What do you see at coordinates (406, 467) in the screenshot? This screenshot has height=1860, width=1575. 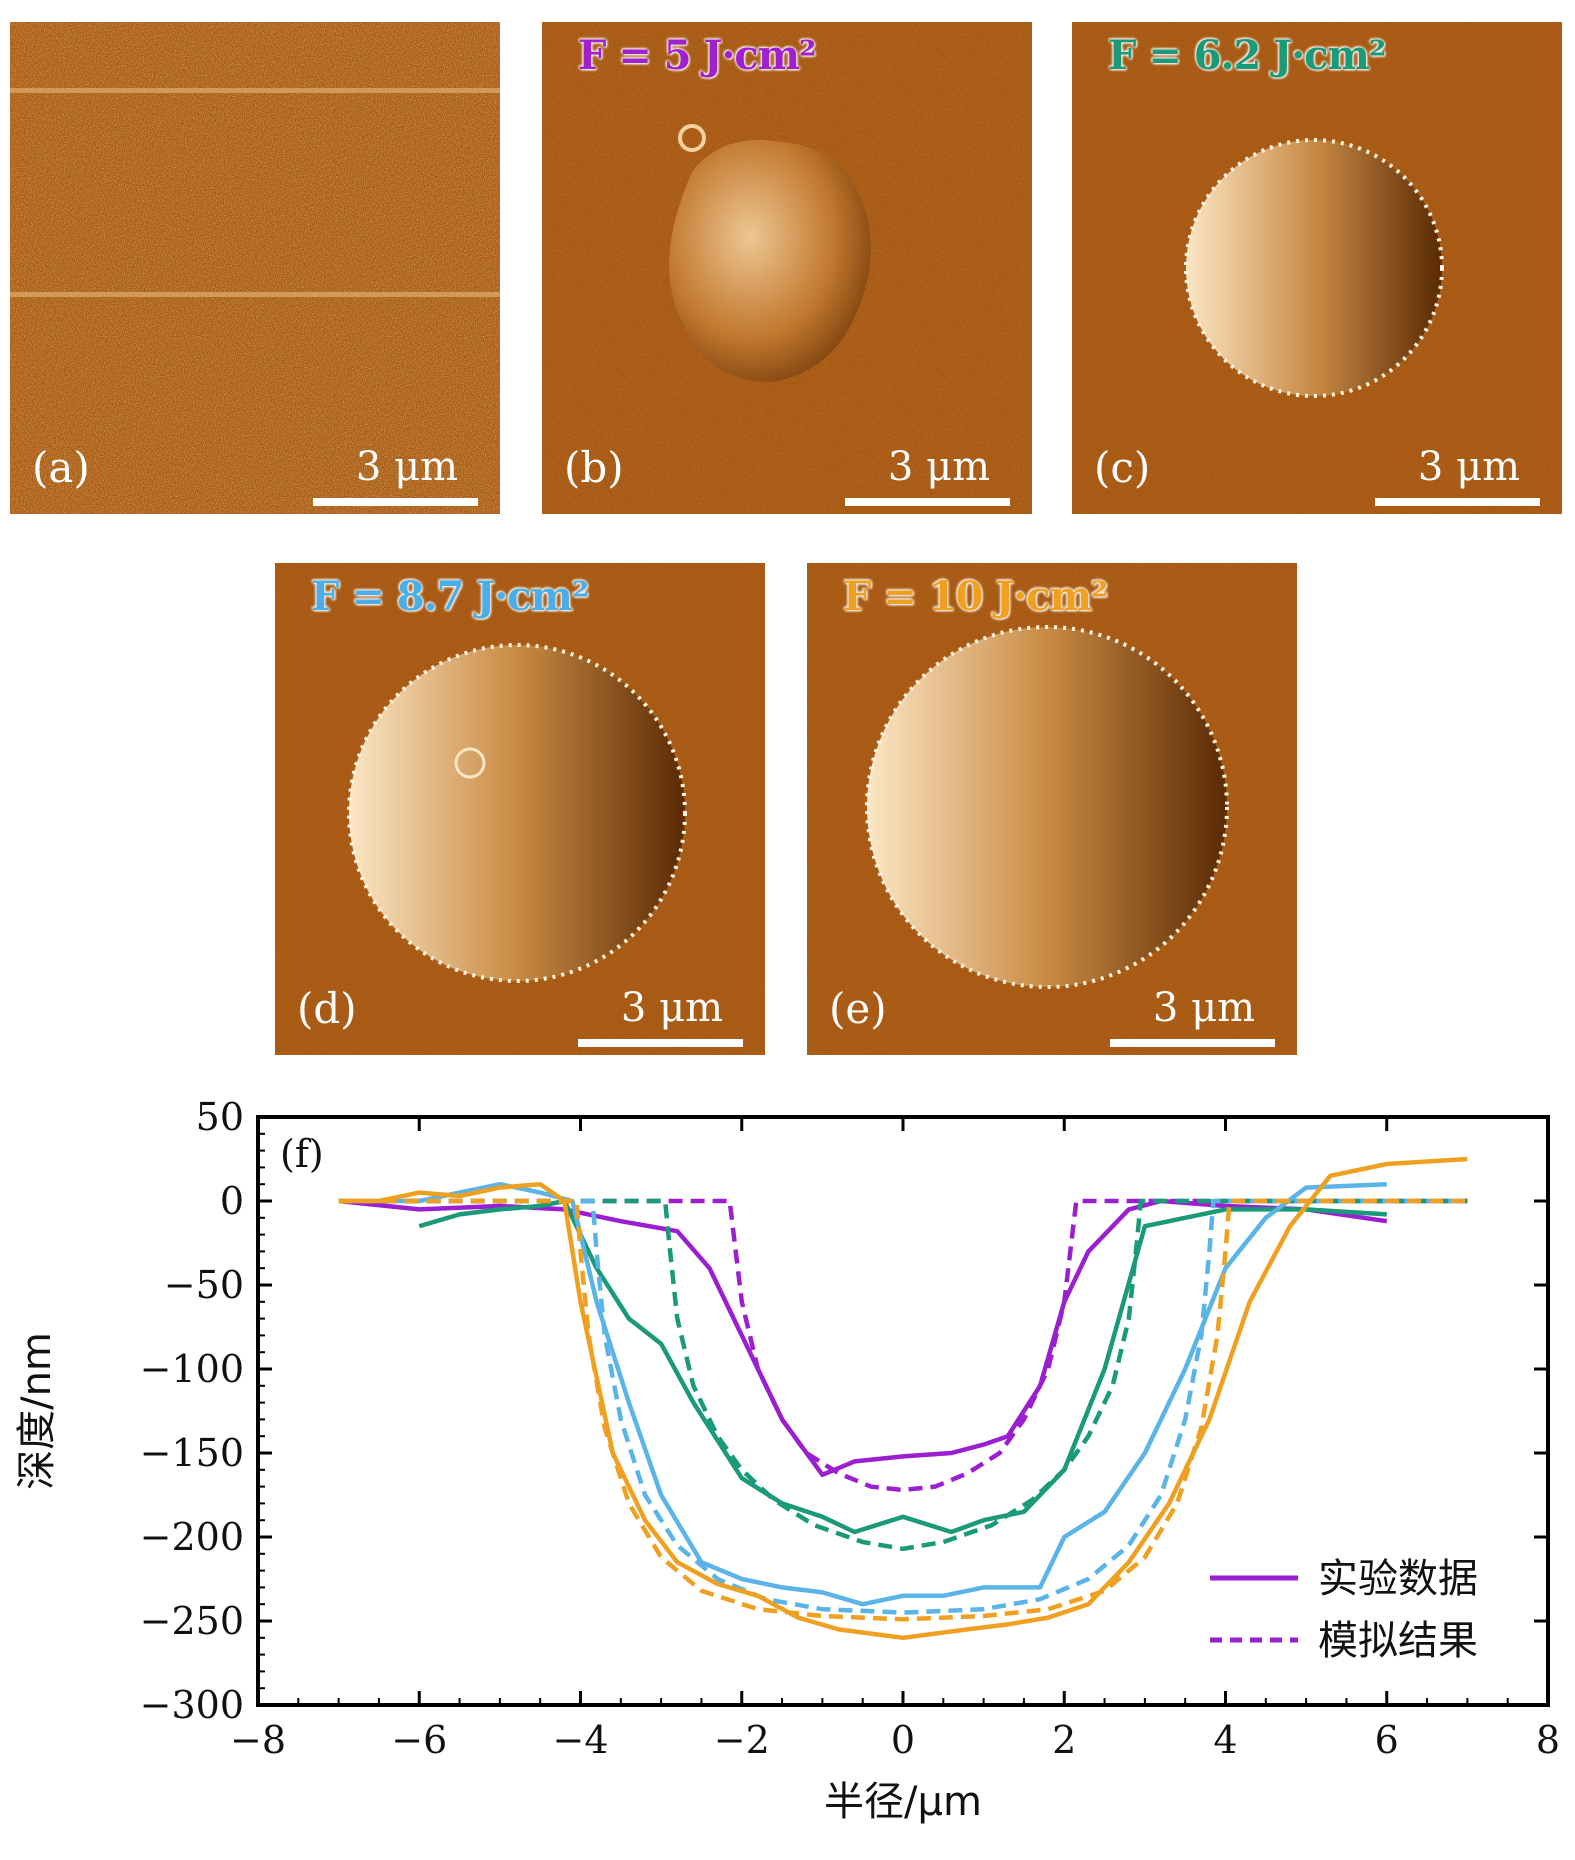 I see `scale-label-a: 3 μm` at bounding box center [406, 467].